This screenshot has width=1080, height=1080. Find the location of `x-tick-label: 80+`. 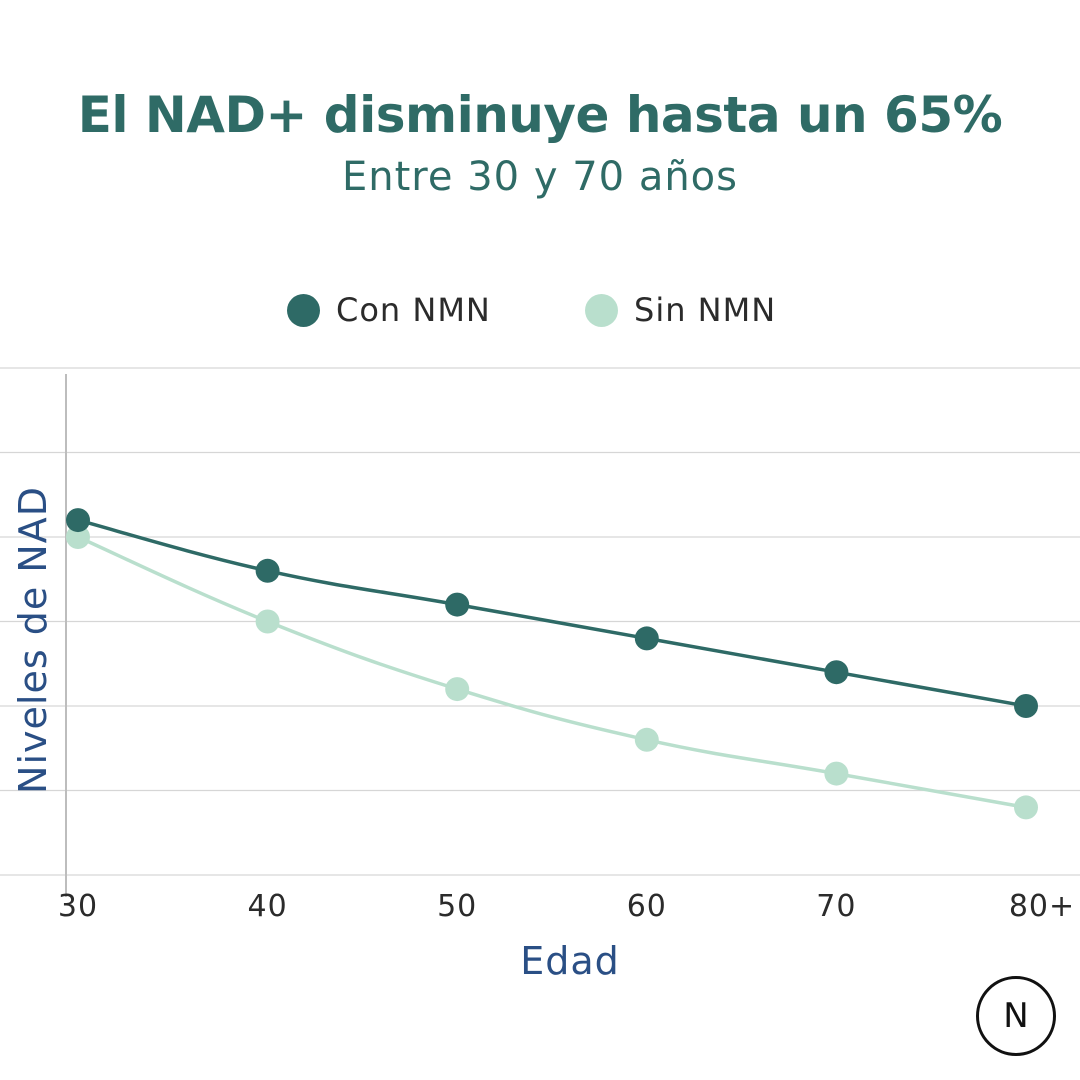

x-tick-label: 80+ is located at coordinates (1042, 906).